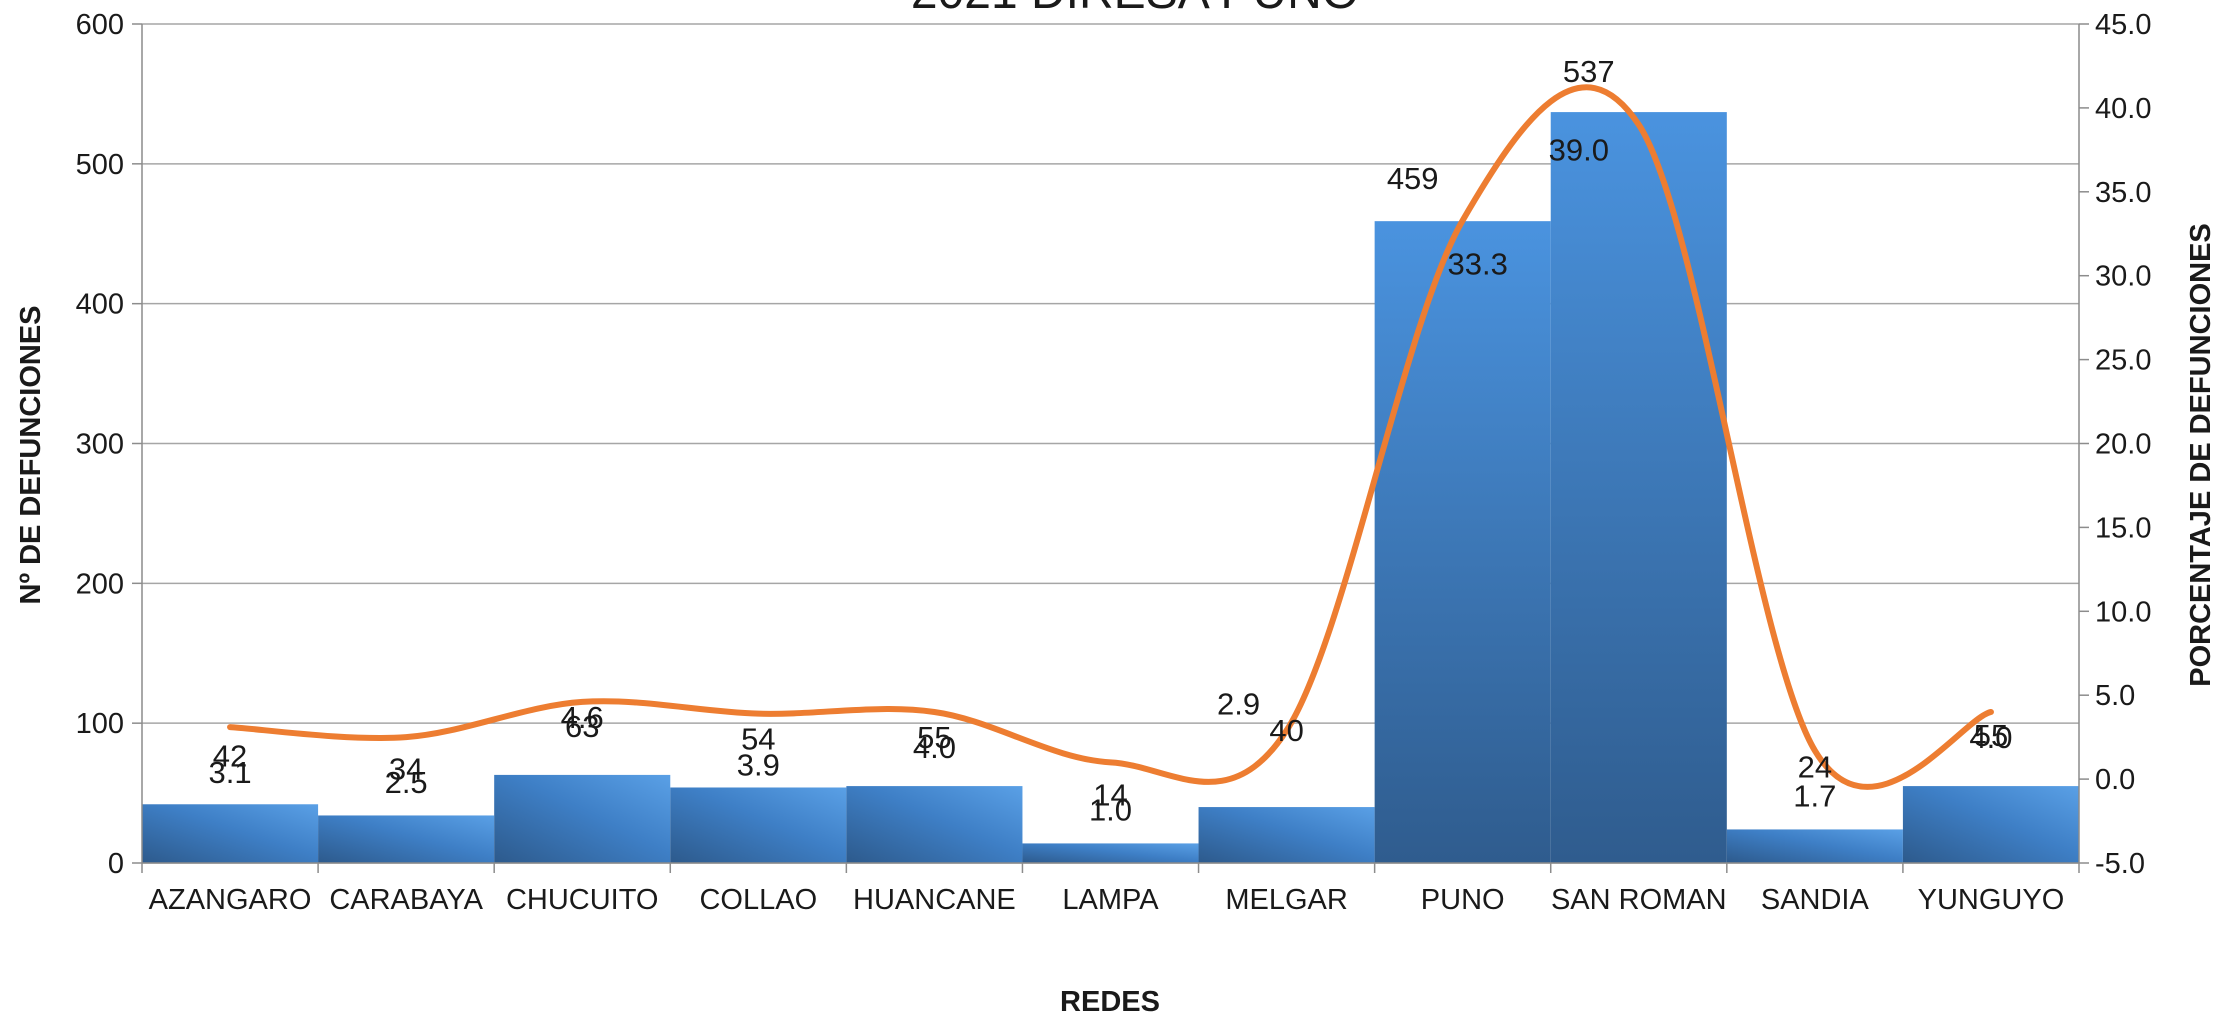  Describe the element at coordinates (2123, 361) in the screenshot. I see `y2-tick-label: 25.0` at that location.